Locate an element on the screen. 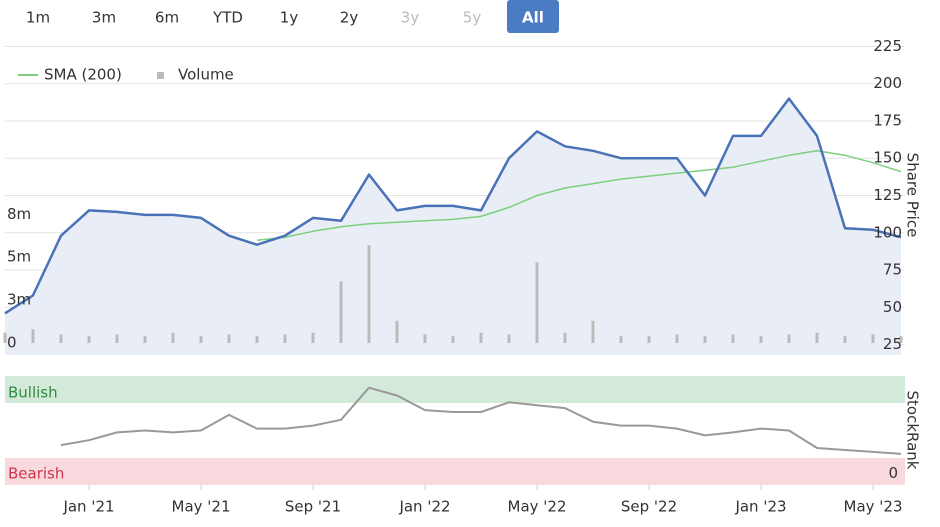 This screenshot has width=940, height=527. bullish-label: Bullish is located at coordinates (33, 393).